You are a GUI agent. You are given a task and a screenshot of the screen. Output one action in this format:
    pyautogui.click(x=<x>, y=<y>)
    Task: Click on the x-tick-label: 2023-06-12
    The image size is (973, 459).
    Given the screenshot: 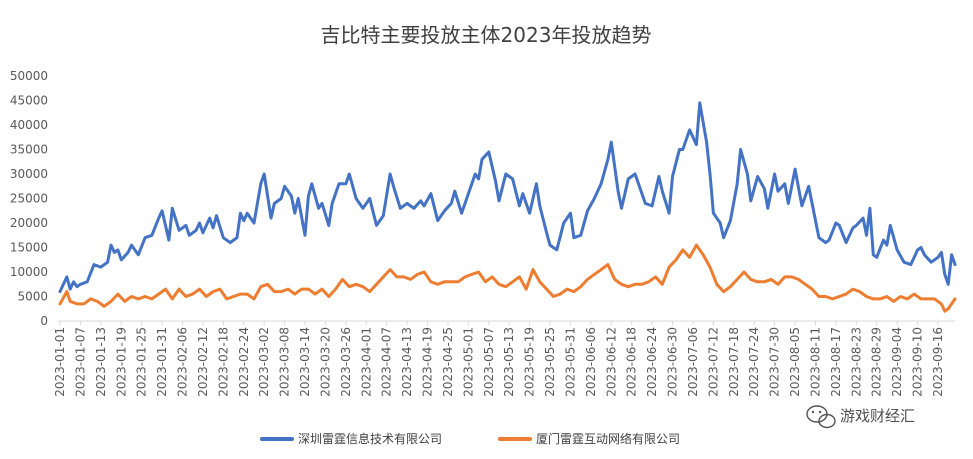 What is the action you would take?
    pyautogui.click(x=611, y=362)
    